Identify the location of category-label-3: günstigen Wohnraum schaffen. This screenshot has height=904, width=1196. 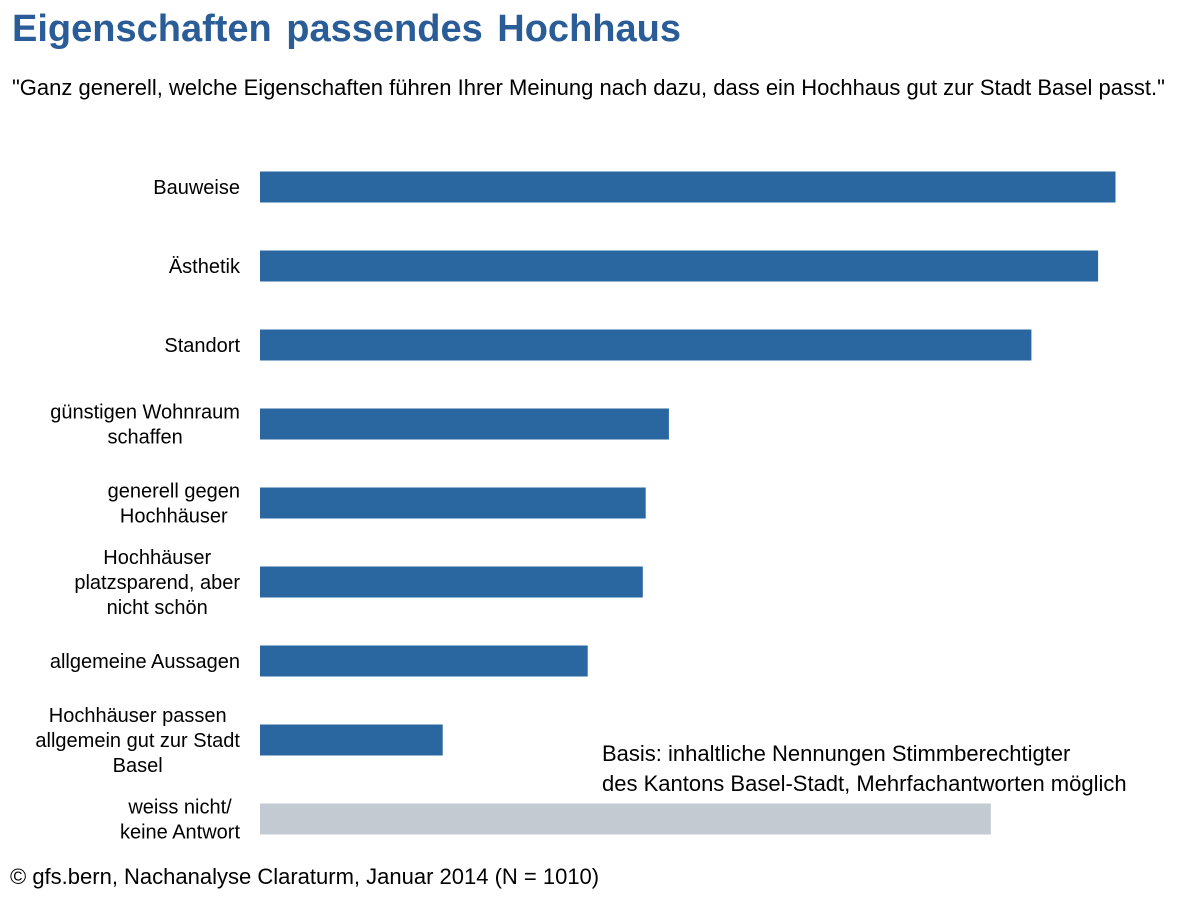
(145, 425).